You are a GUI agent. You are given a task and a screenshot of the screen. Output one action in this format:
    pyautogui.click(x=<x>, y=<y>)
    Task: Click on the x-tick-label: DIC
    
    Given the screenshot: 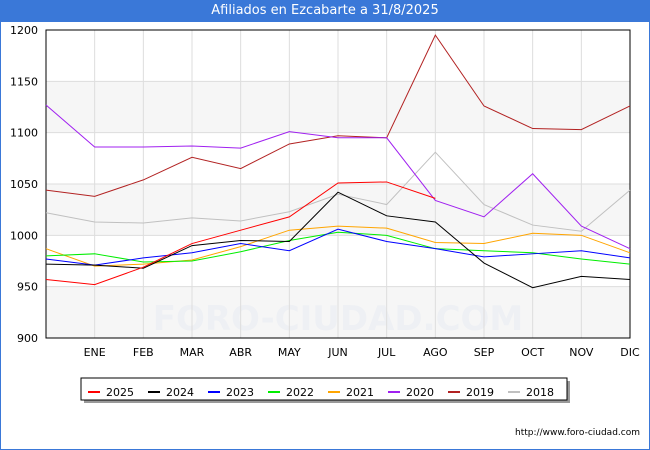 What is the action you would take?
    pyautogui.click(x=630, y=352)
    